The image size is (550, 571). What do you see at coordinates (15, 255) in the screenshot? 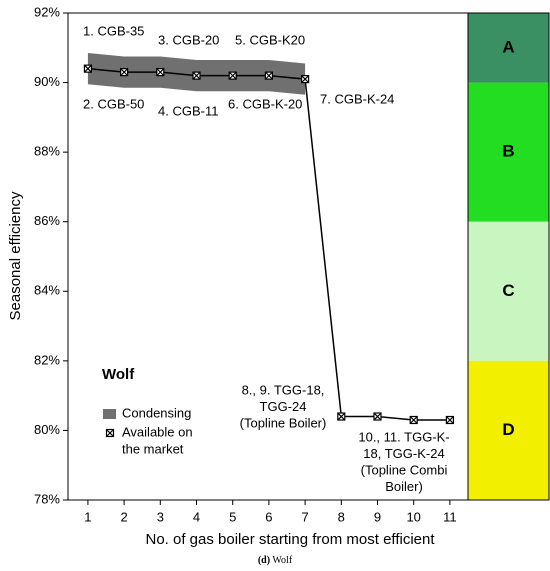
I see `y-axis-label: Seasonal efficiency` at bounding box center [15, 255].